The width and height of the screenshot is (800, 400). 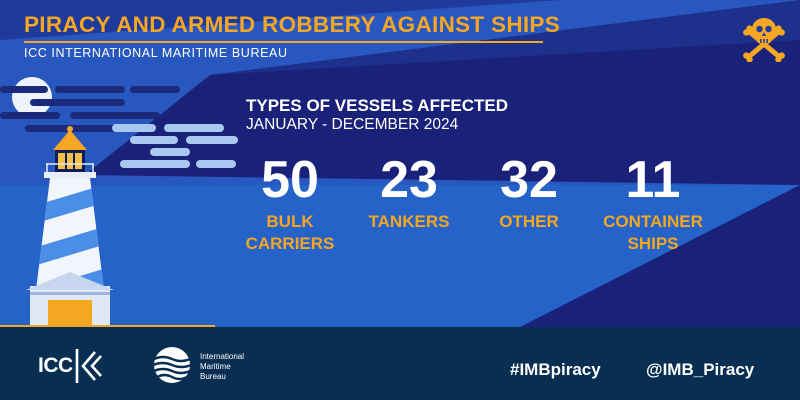 What do you see at coordinates (555, 369) in the screenshot?
I see `hashtag: #IMBpiracy` at bounding box center [555, 369].